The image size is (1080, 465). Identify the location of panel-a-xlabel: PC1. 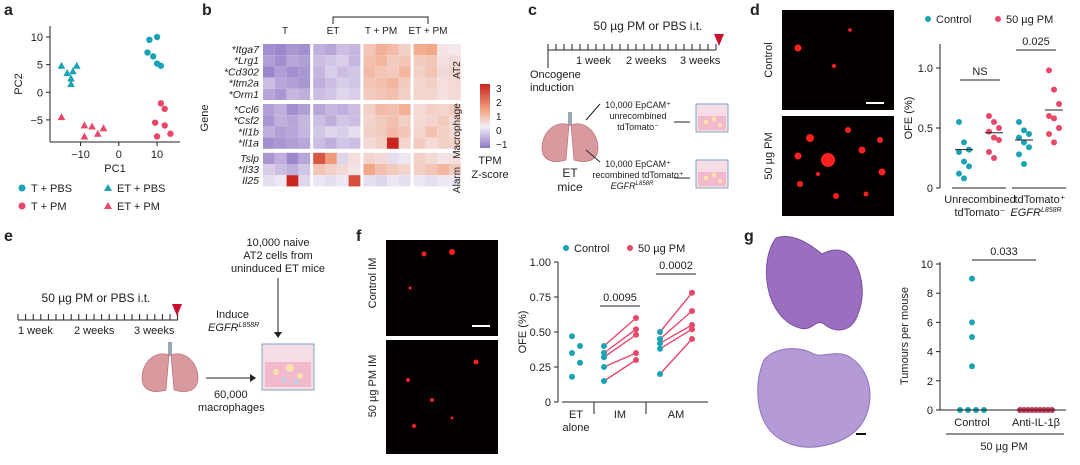
(114, 169).